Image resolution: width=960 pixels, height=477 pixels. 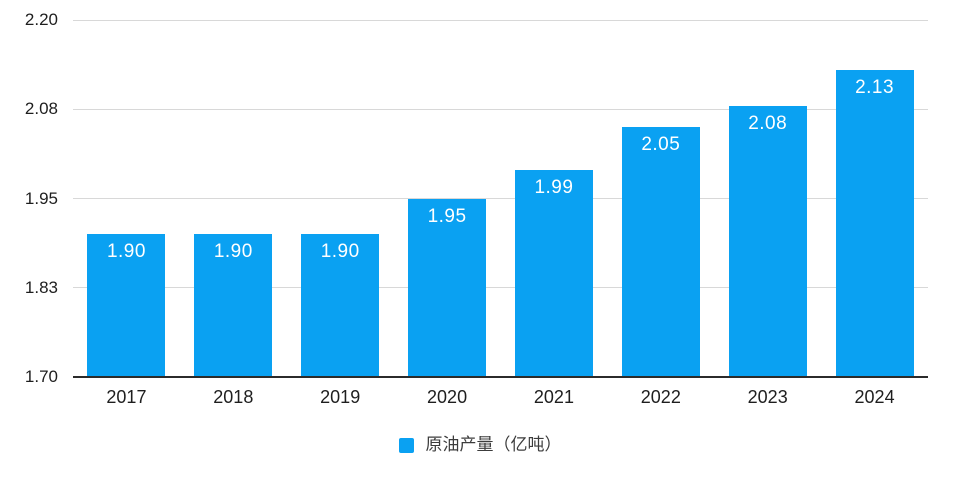 I want to click on bar-2020: 1.95, so click(x=447, y=287).